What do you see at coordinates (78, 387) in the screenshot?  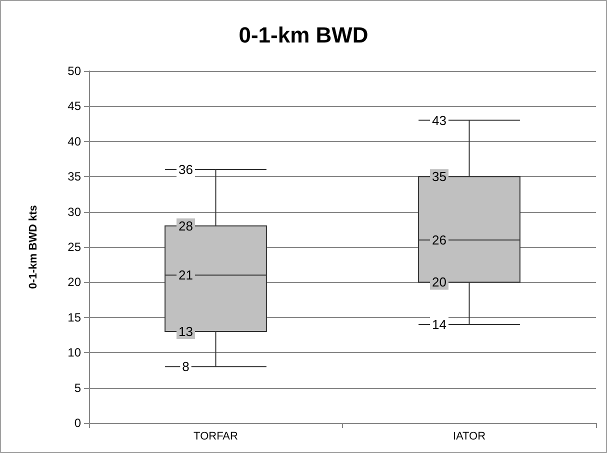 I see `y-tick-label: 5` at bounding box center [78, 387].